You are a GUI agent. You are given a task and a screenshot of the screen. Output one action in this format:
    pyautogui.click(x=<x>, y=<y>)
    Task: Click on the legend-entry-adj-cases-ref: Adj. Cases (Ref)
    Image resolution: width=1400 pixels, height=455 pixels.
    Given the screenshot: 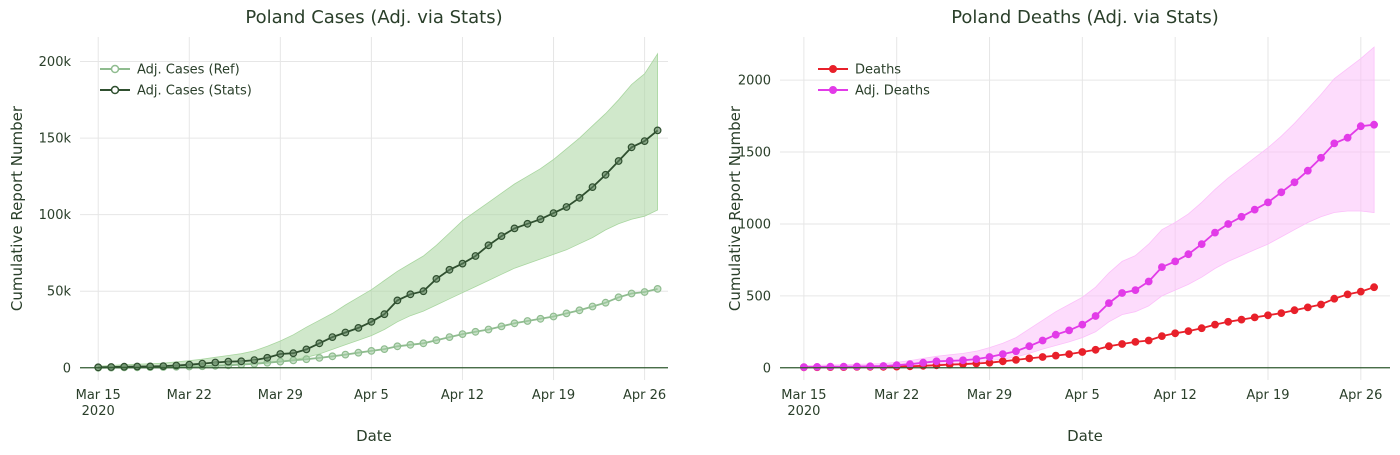 What is the action you would take?
    pyautogui.click(x=188, y=70)
    